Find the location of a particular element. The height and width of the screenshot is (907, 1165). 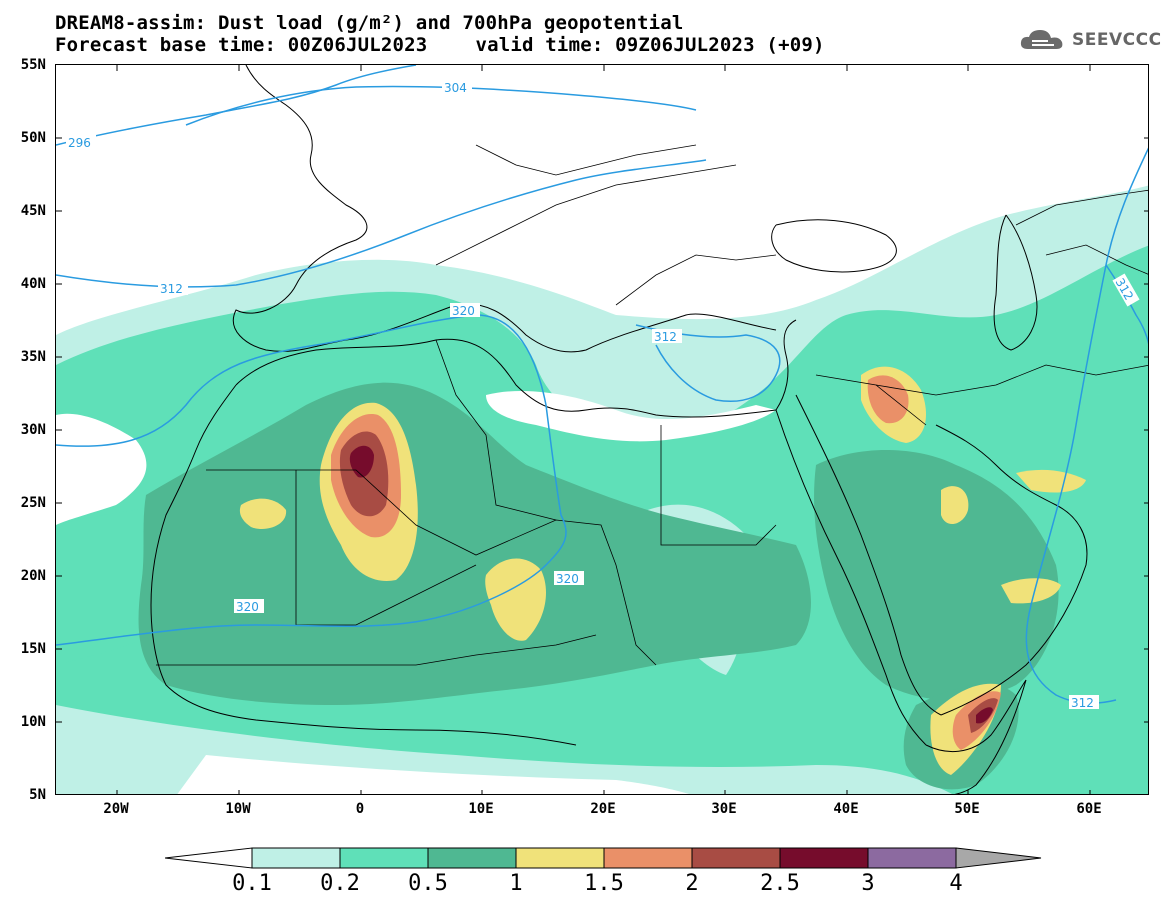

coastline-black-sea is located at coordinates (834, 246).